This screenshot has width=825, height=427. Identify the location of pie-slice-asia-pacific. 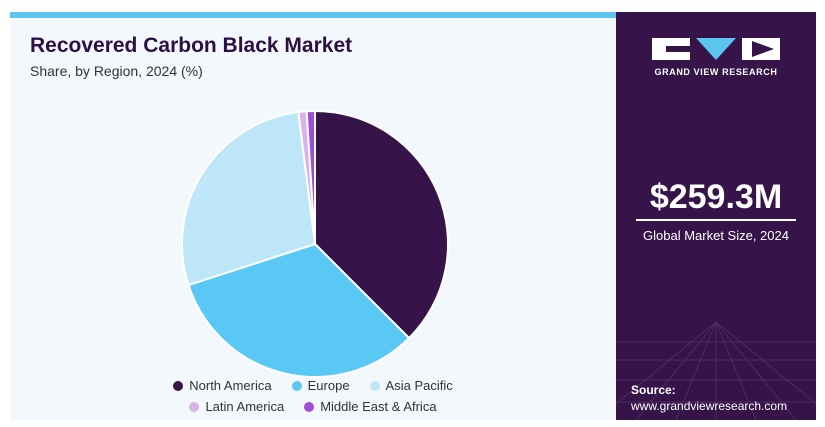
(249, 198).